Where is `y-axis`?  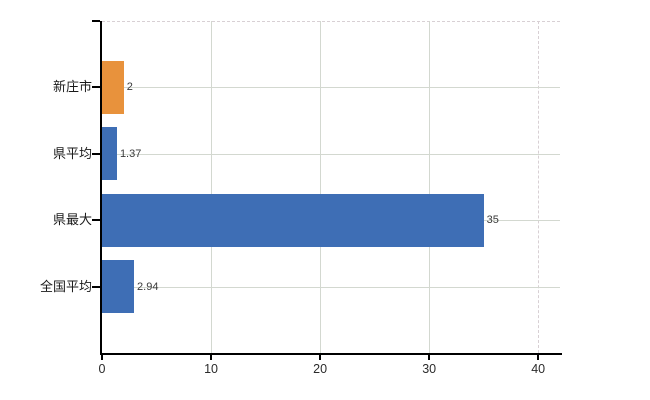
y-axis is located at coordinates (101, 188).